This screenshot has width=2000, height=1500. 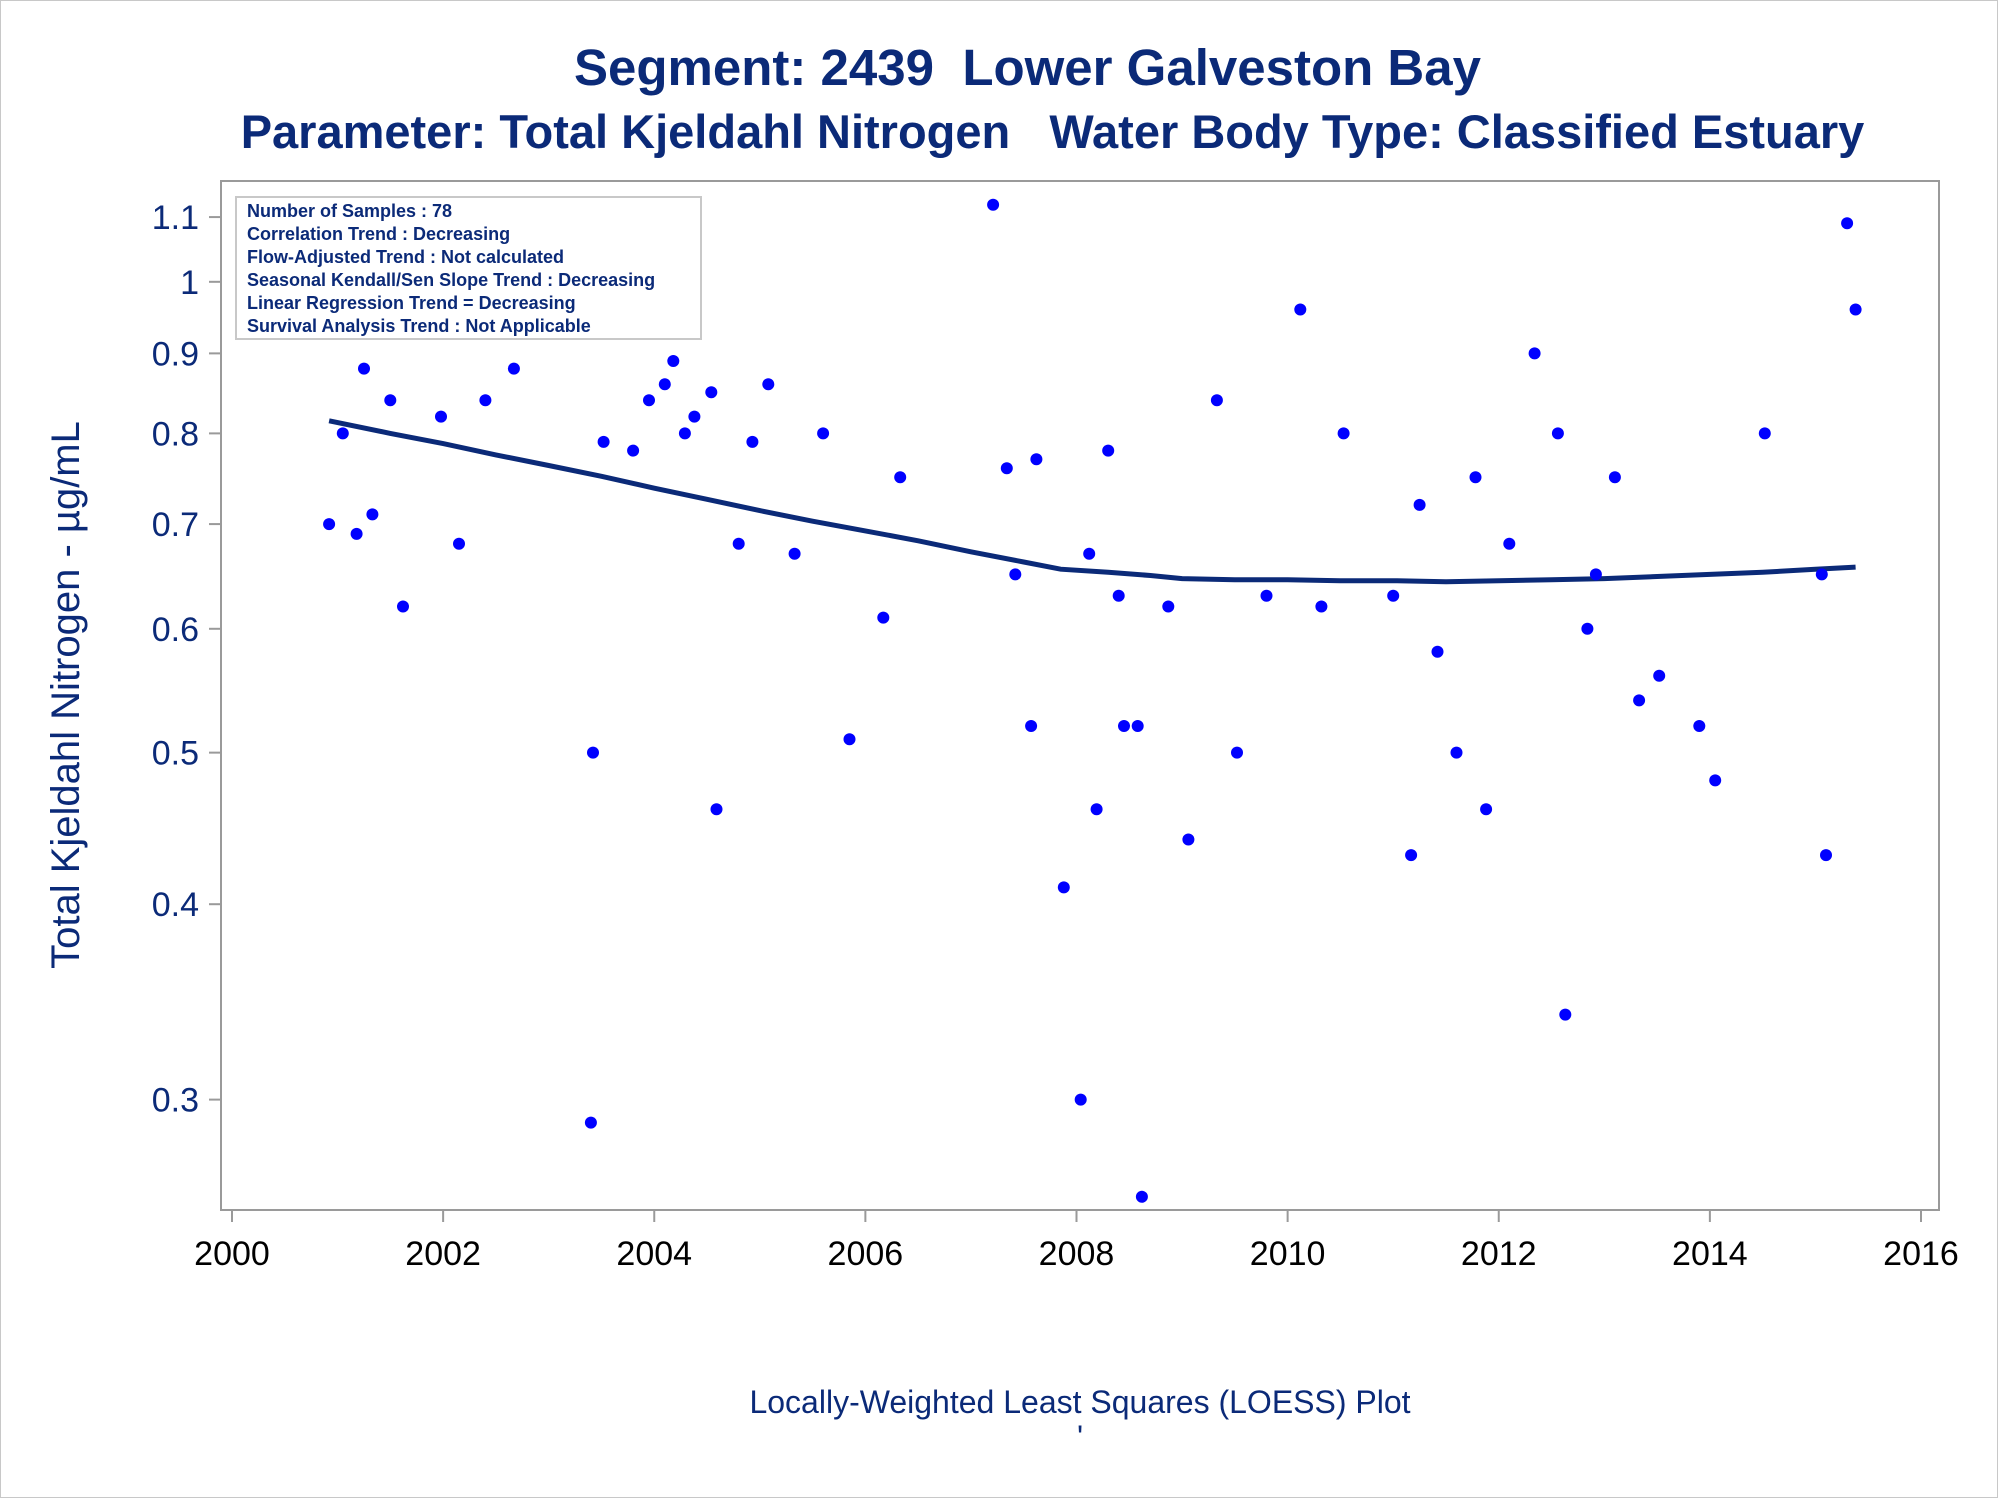 What do you see at coordinates (1027, 67) in the screenshot?
I see `chart-title: Segment: 2439 Lower Galveston Bay` at bounding box center [1027, 67].